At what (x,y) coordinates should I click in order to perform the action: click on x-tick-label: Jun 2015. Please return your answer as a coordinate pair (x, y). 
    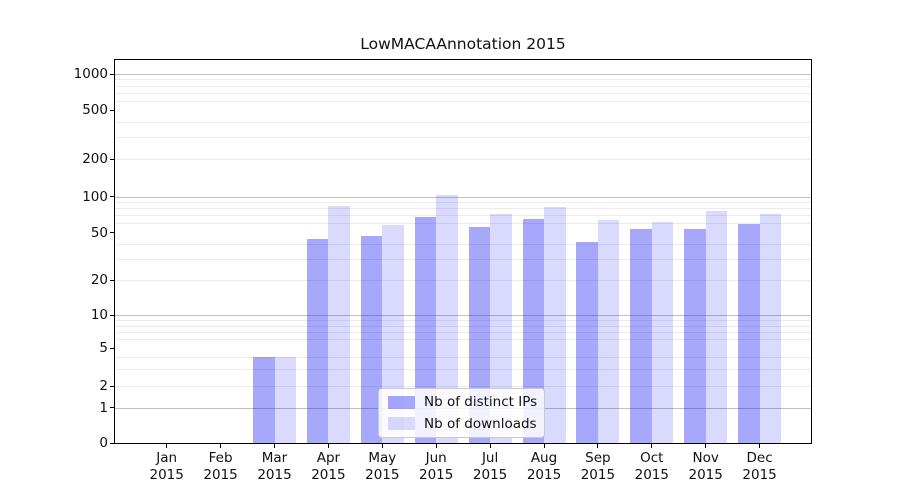
    Looking at the image, I should click on (436, 467).